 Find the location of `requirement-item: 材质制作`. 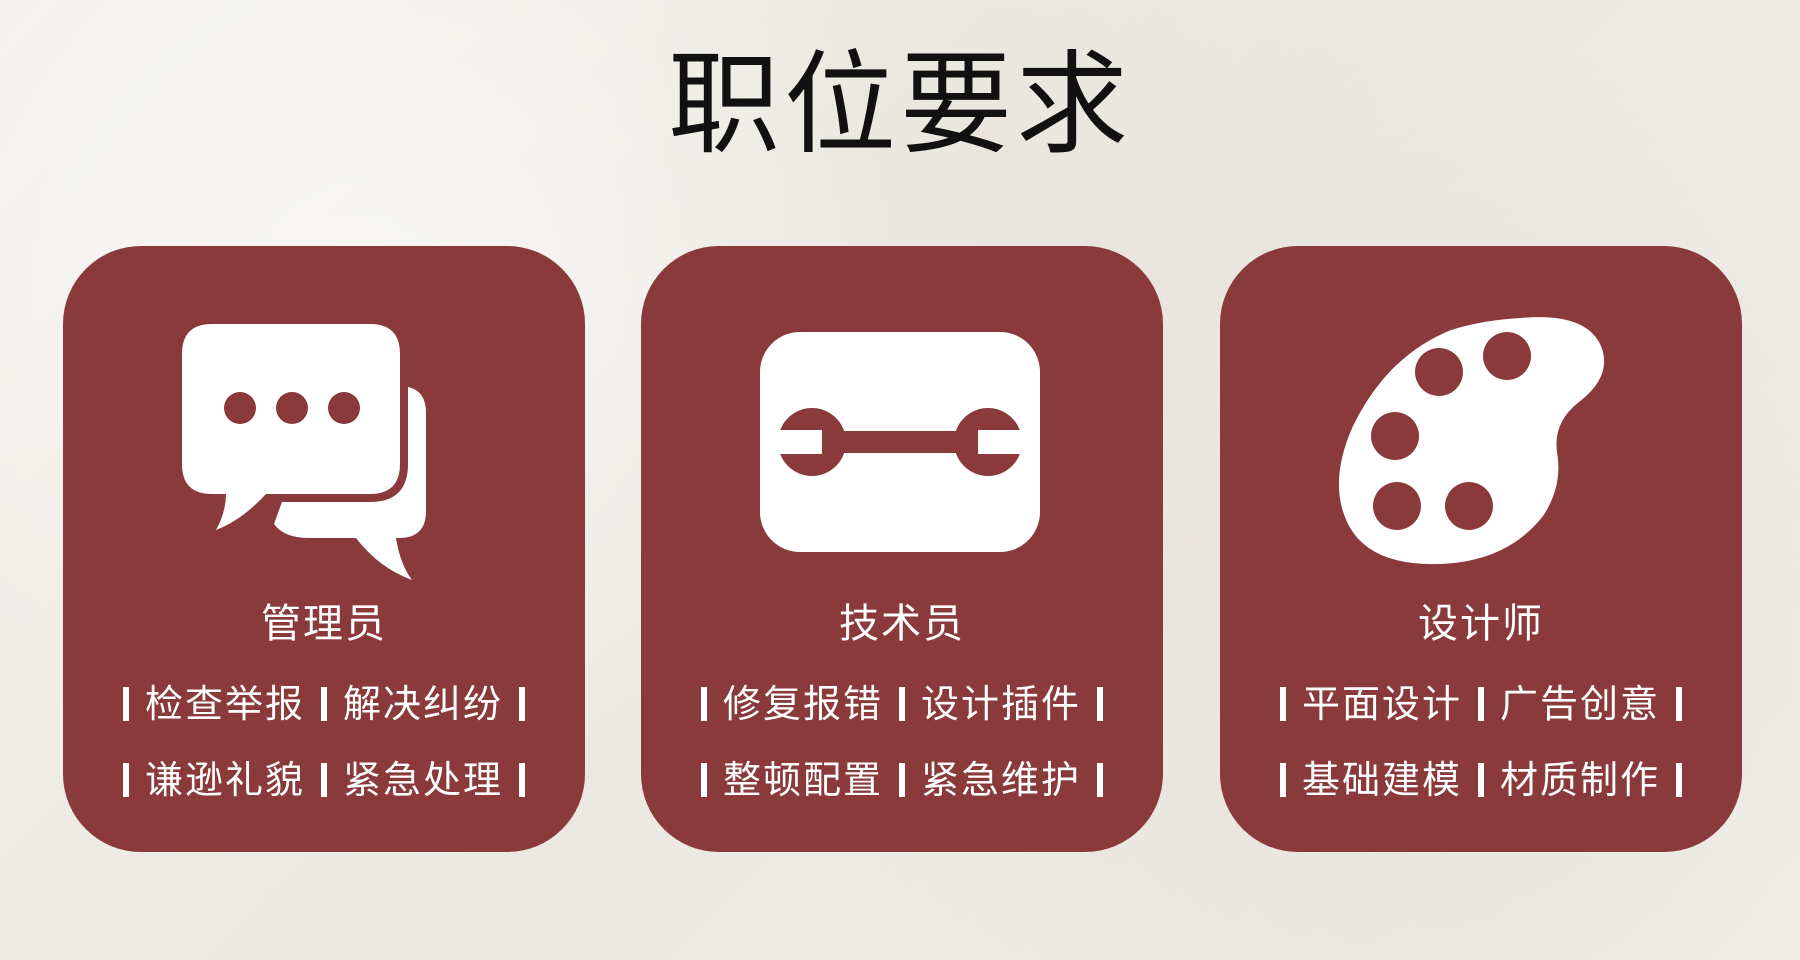

requirement-item: 材质制作 is located at coordinates (1580, 780).